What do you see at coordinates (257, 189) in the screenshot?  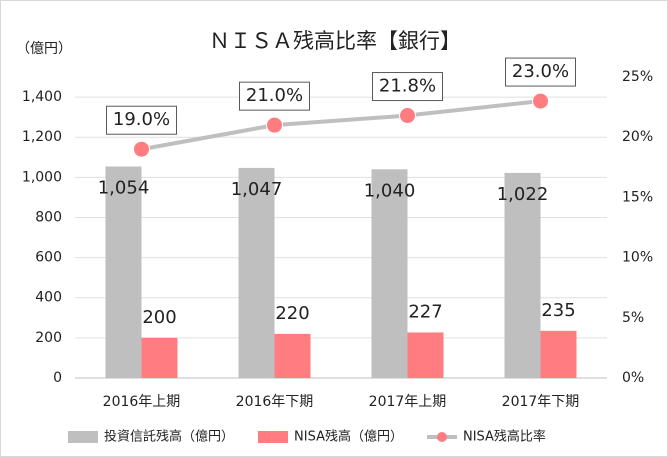 I see `bar-value-label: 1,047` at bounding box center [257, 189].